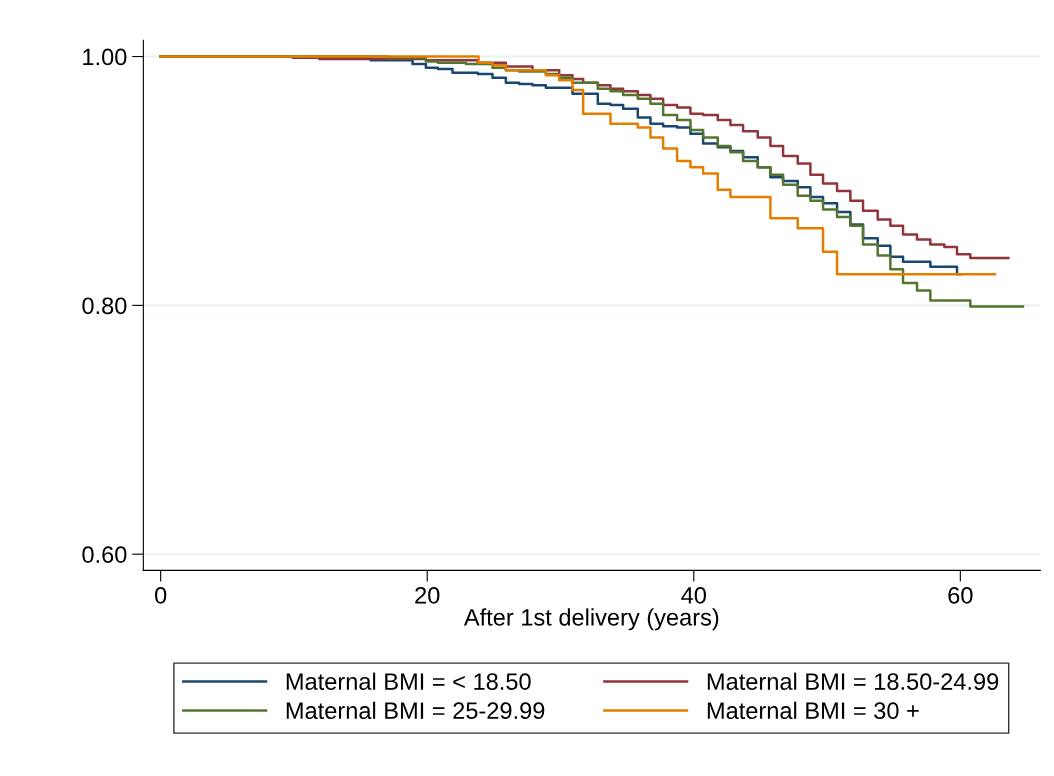 This screenshot has height=776, width=1054. Describe the element at coordinates (960, 595) in the screenshot. I see `x-tick-label: 60` at that location.